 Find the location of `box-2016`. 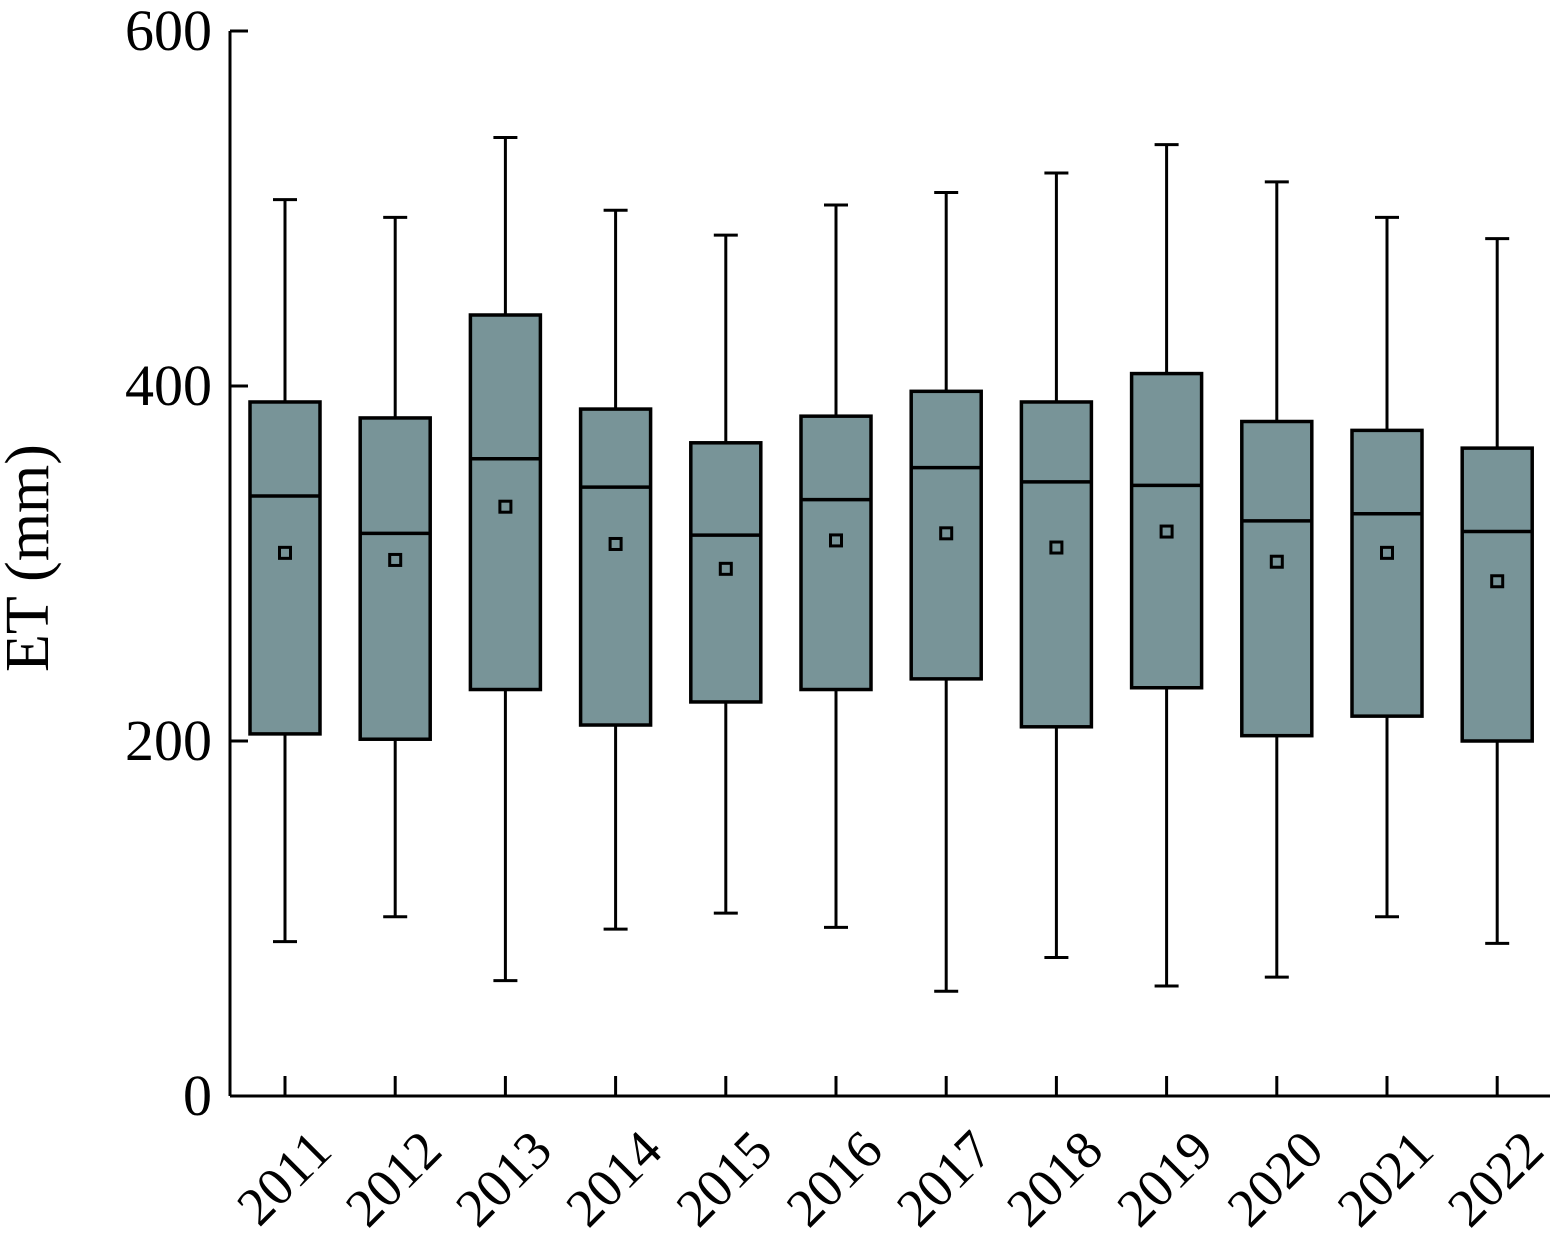

box-2016 is located at coordinates (836, 566).